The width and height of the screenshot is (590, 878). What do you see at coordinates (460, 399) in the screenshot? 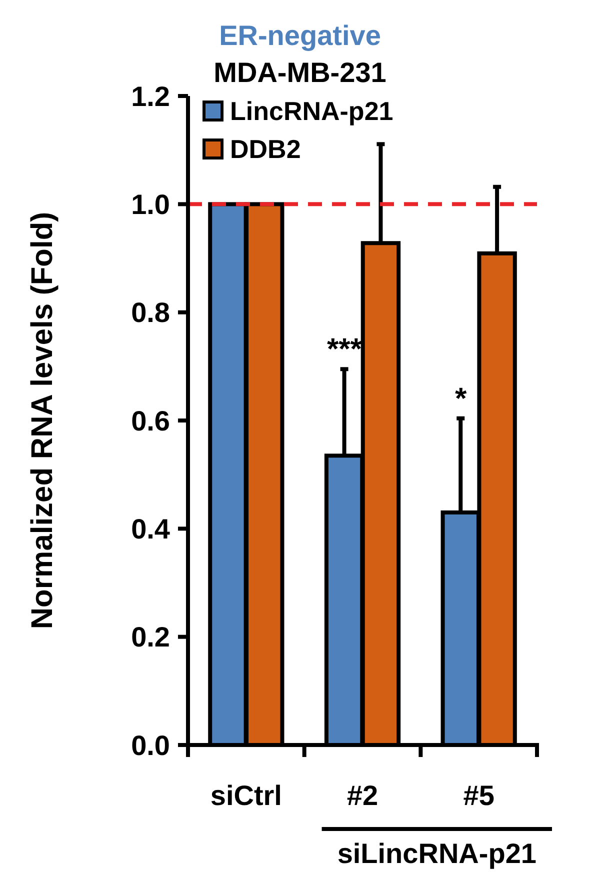
I see `annotation: *` at bounding box center [460, 399].